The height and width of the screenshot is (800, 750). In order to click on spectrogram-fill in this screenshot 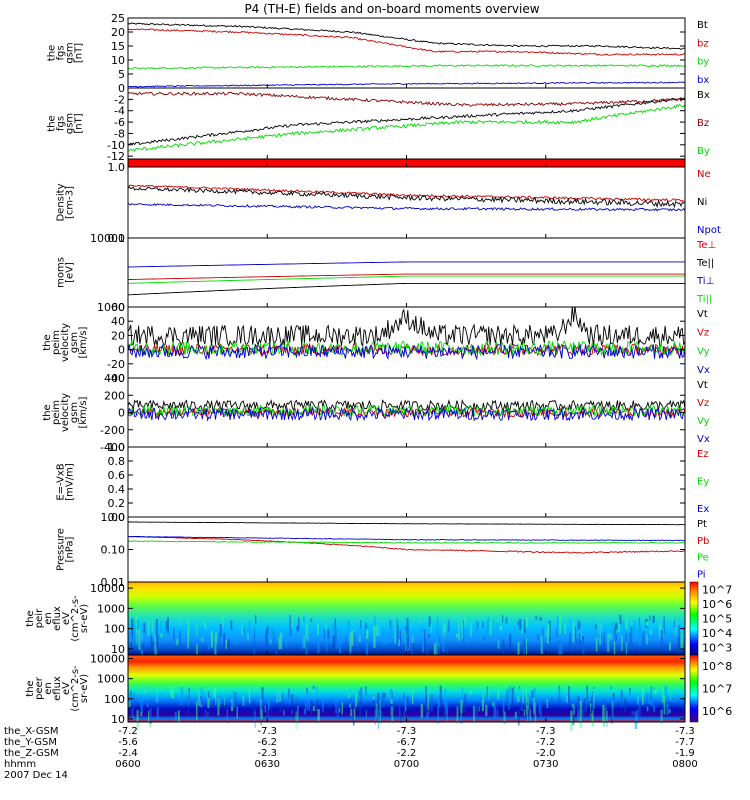, I will do `click(406, 688)`.